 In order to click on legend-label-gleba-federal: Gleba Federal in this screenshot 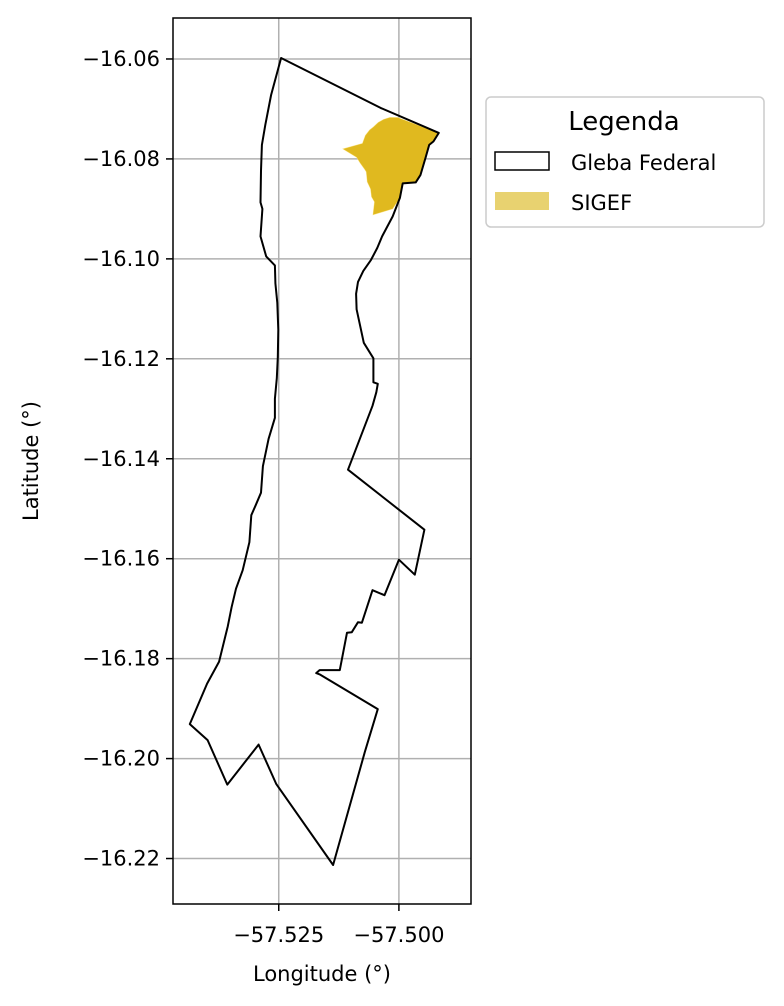, I will do `click(643, 163)`.